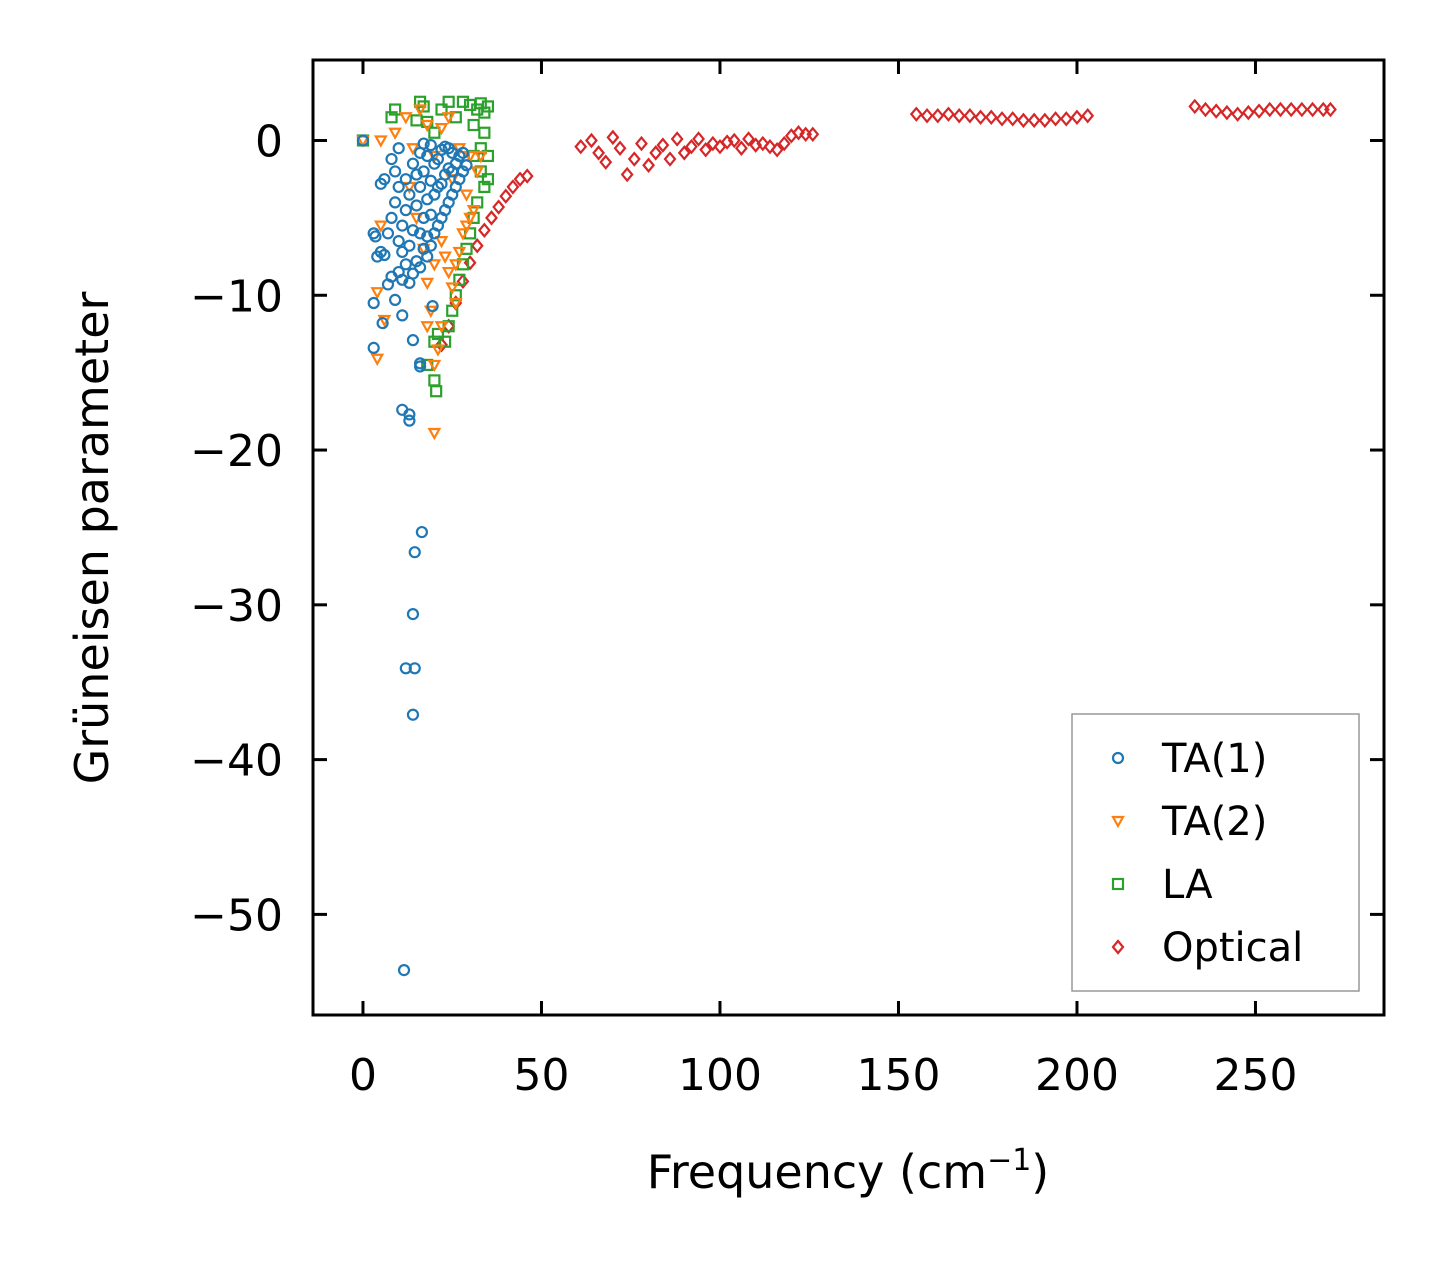  Describe the element at coordinates (1187, 885) in the screenshot. I see `legend-label: LA` at that location.